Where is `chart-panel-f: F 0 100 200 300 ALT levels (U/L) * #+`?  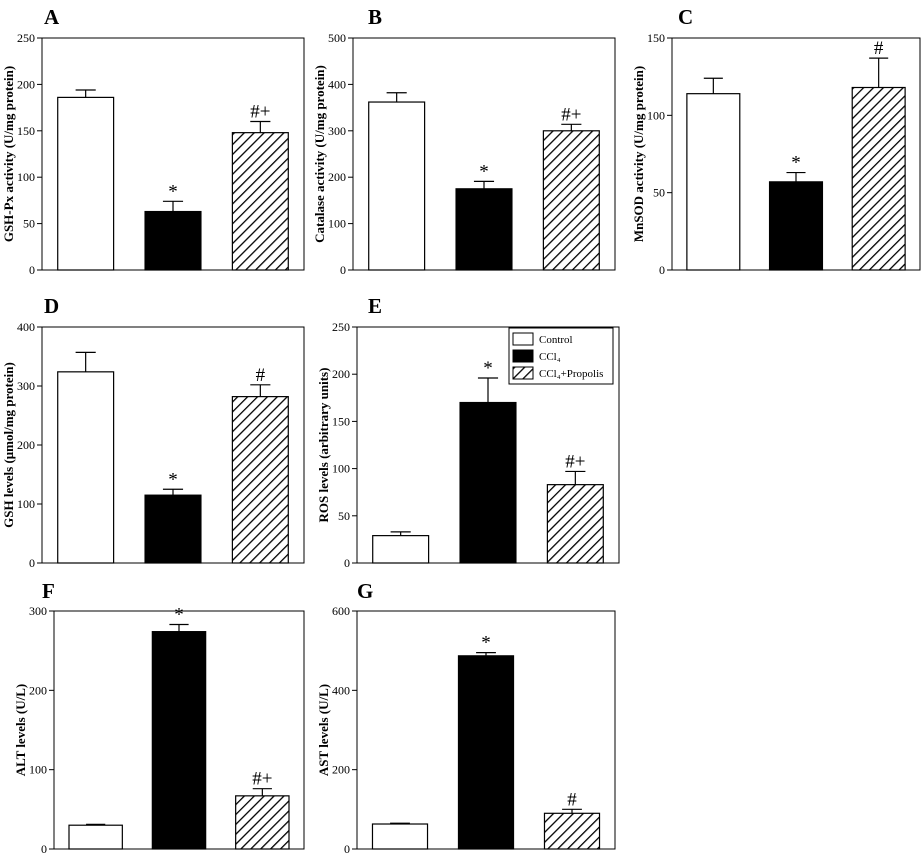 chart-panel-f: F 0 100 200 300 ALT levels (U/L) * #+ is located at coordinates (159, 717).